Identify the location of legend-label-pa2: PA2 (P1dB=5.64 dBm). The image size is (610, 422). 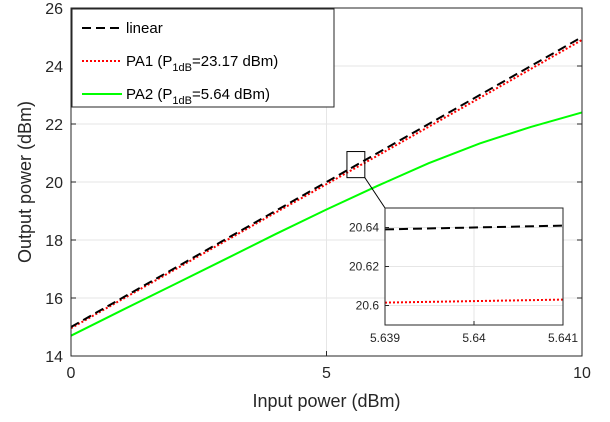
(198, 96).